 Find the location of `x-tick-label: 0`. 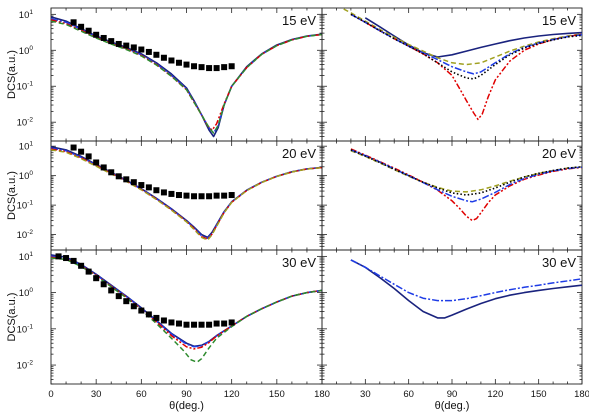

x-tick-label: 0 is located at coordinates (50, 394).